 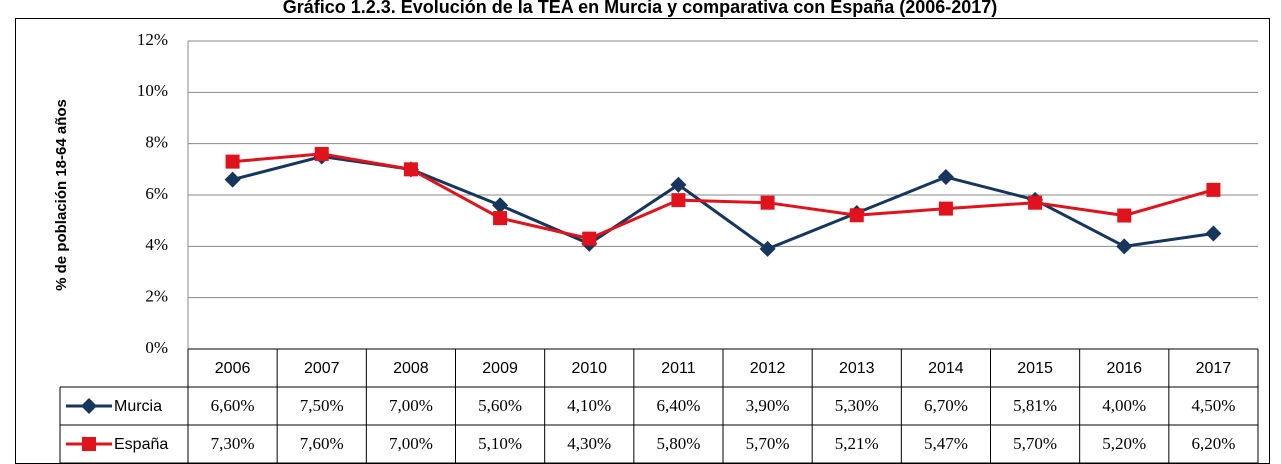 I want to click on y-tick-label: 12%, so click(x=152, y=39).